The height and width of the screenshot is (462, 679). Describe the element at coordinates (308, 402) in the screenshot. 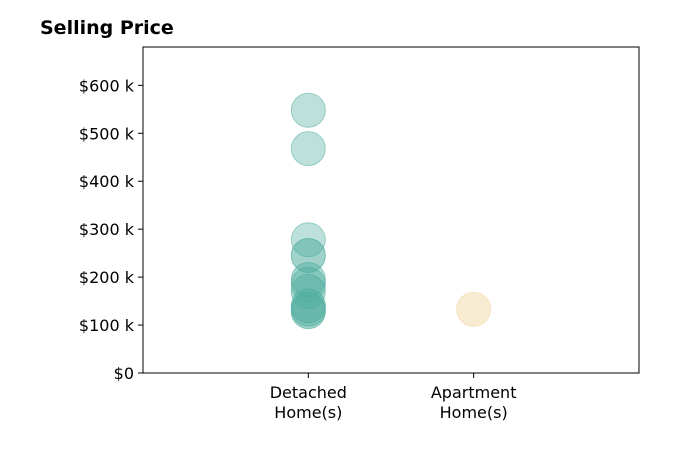

I see `x-category-label: Detached Home(s)` at that location.